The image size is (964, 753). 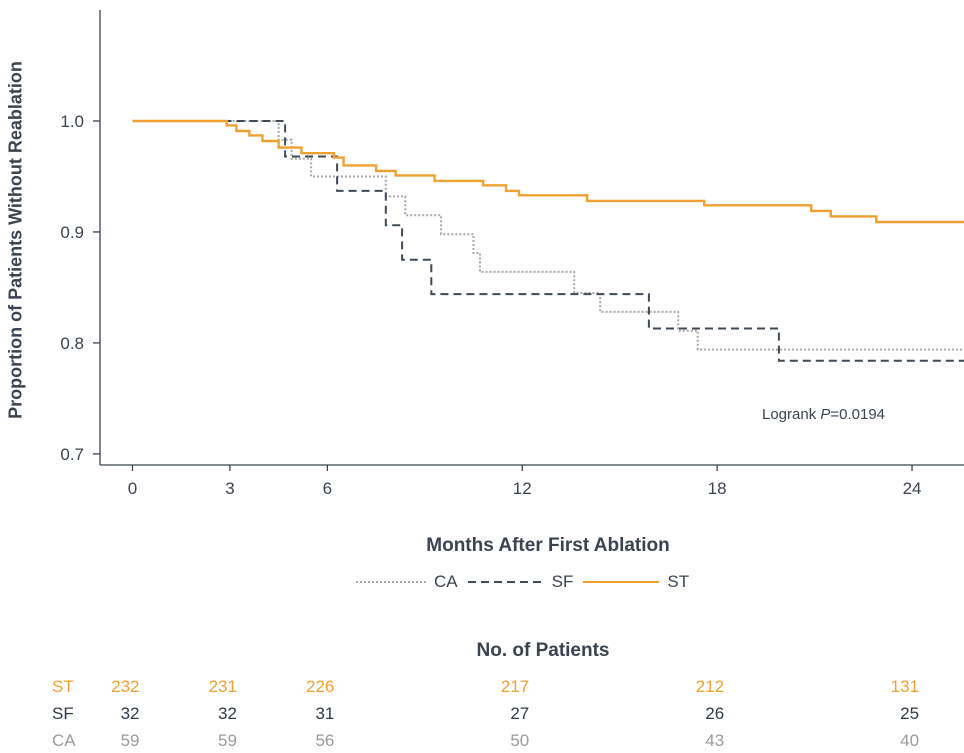 What do you see at coordinates (519, 714) in the screenshot?
I see `risk-count: 27` at bounding box center [519, 714].